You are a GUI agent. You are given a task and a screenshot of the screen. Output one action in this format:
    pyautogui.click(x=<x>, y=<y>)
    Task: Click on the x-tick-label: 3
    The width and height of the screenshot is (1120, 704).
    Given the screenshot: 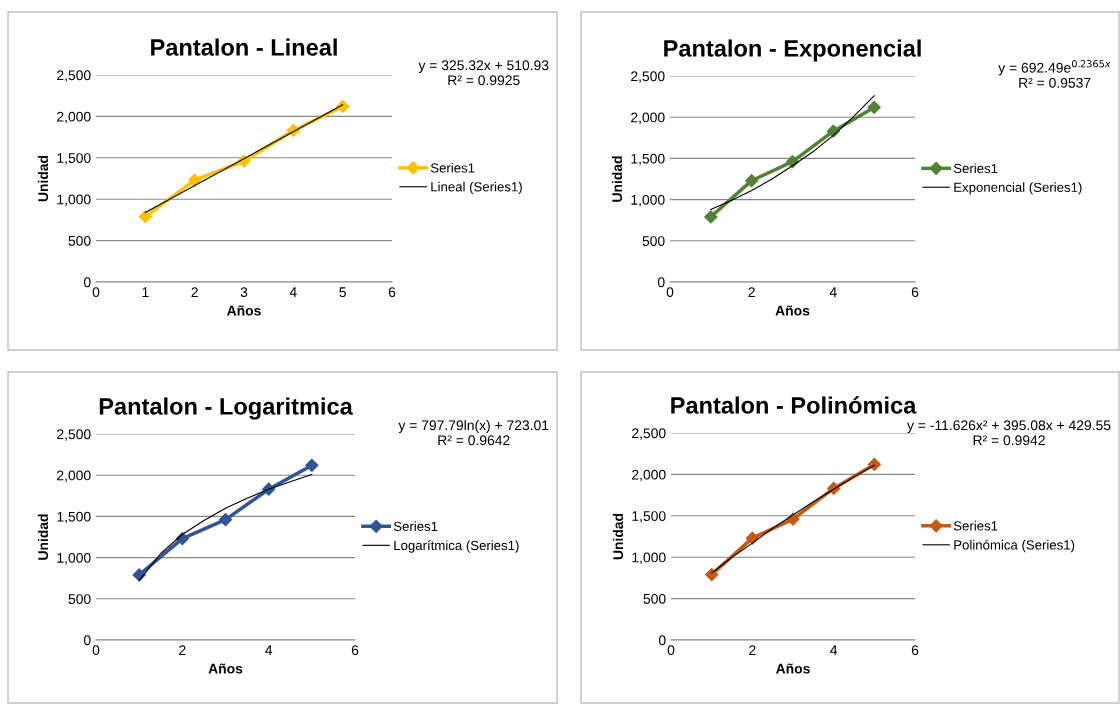 What is the action you would take?
    pyautogui.click(x=244, y=292)
    